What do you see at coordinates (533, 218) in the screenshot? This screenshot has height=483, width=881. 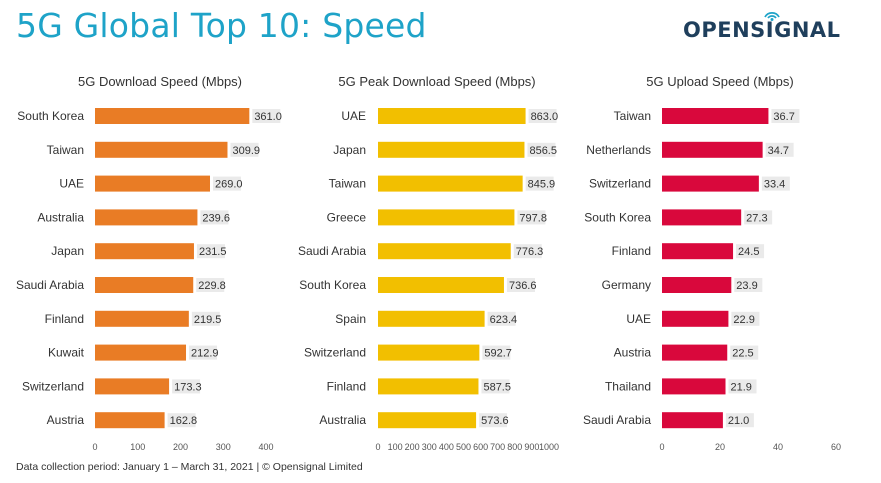 I see `value-label: 797.8` at bounding box center [533, 218].